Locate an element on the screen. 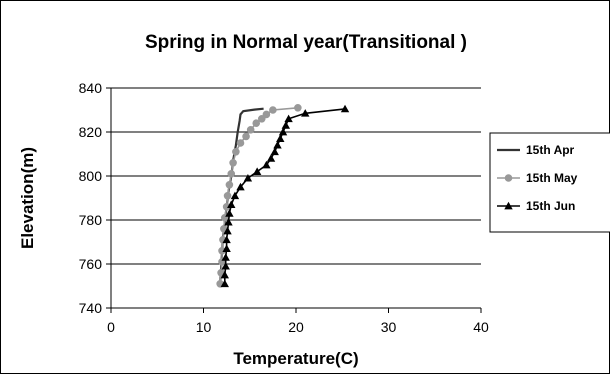  legend-label: 15th Apr is located at coordinates (550, 150).